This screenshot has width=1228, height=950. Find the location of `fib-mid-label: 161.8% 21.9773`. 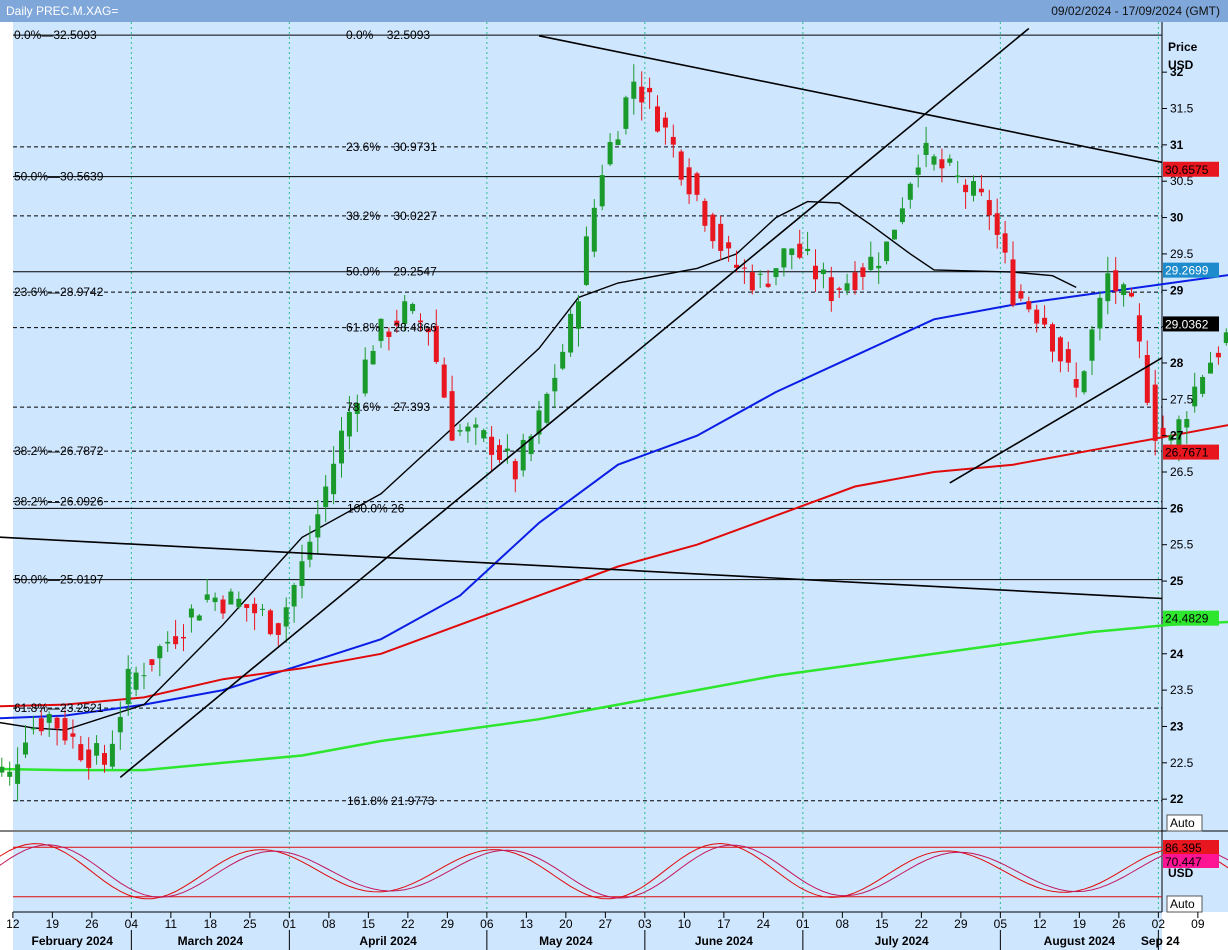

fib-mid-label: 161.8% 21.9773 is located at coordinates (391, 801).